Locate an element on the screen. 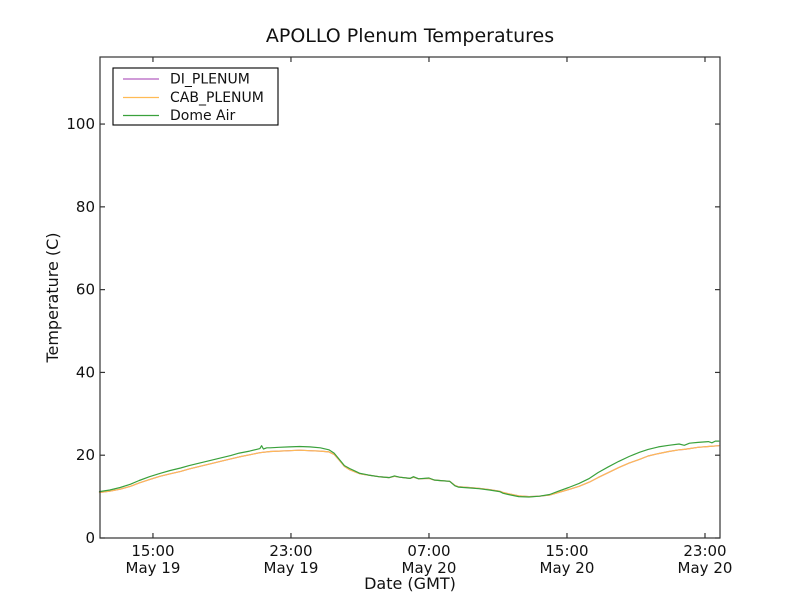 The width and height of the screenshot is (800, 605). y-tick-label: 80 is located at coordinates (85, 207).